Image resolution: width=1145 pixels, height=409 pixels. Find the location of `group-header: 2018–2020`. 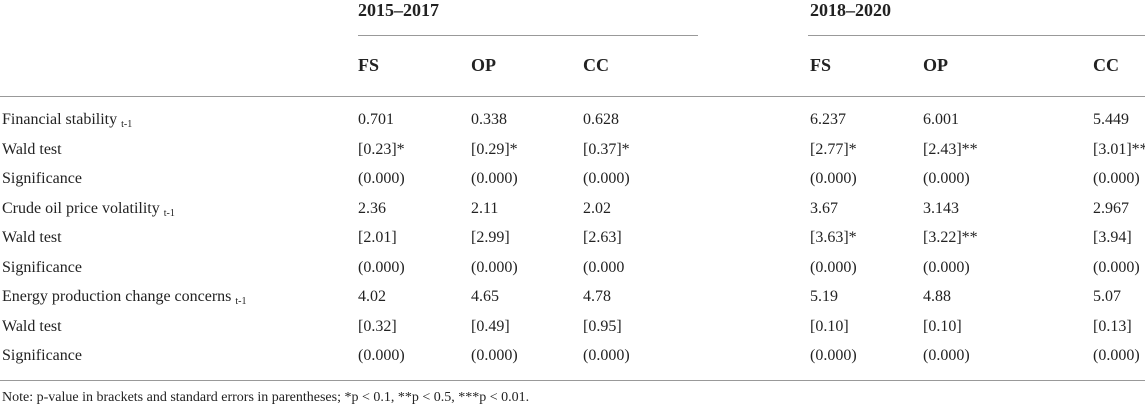

group-header: 2018–2020 is located at coordinates (850, 10).